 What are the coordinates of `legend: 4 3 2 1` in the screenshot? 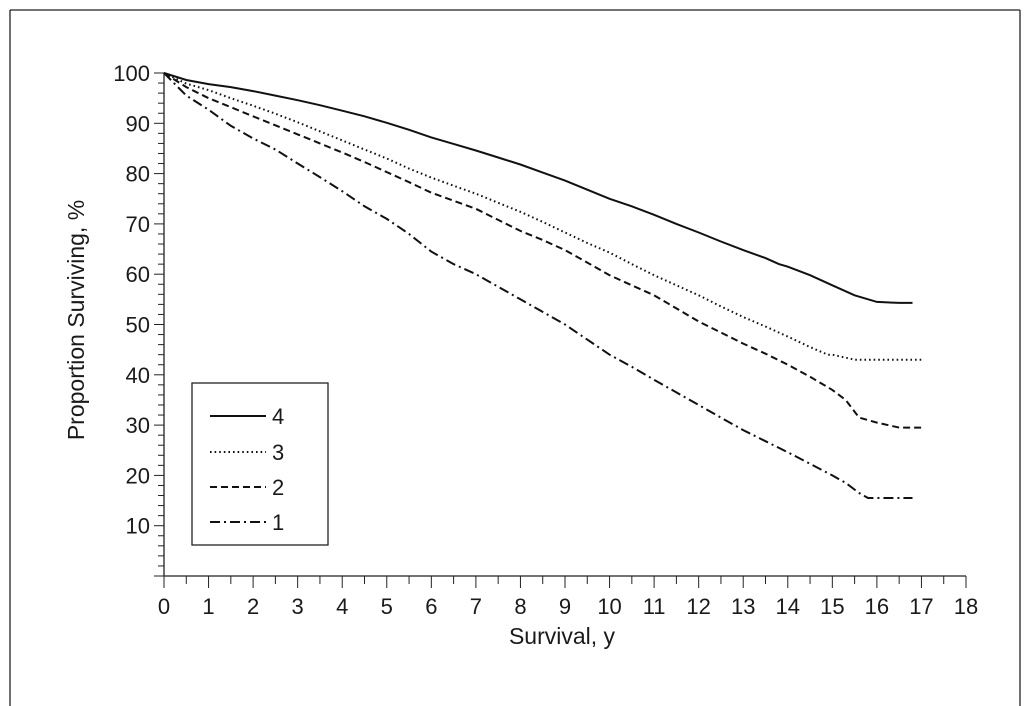 It's located at (260, 464).